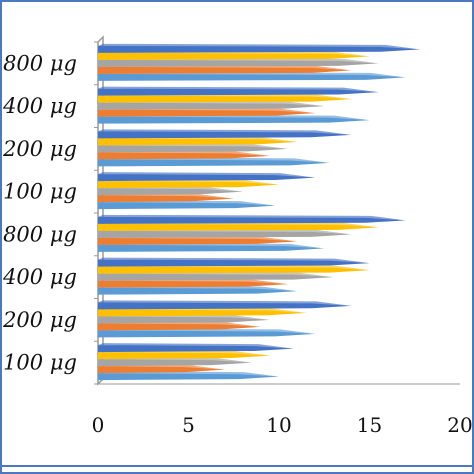 The height and width of the screenshot is (474, 474). I want to click on x-tick-label: 10, so click(278, 425).